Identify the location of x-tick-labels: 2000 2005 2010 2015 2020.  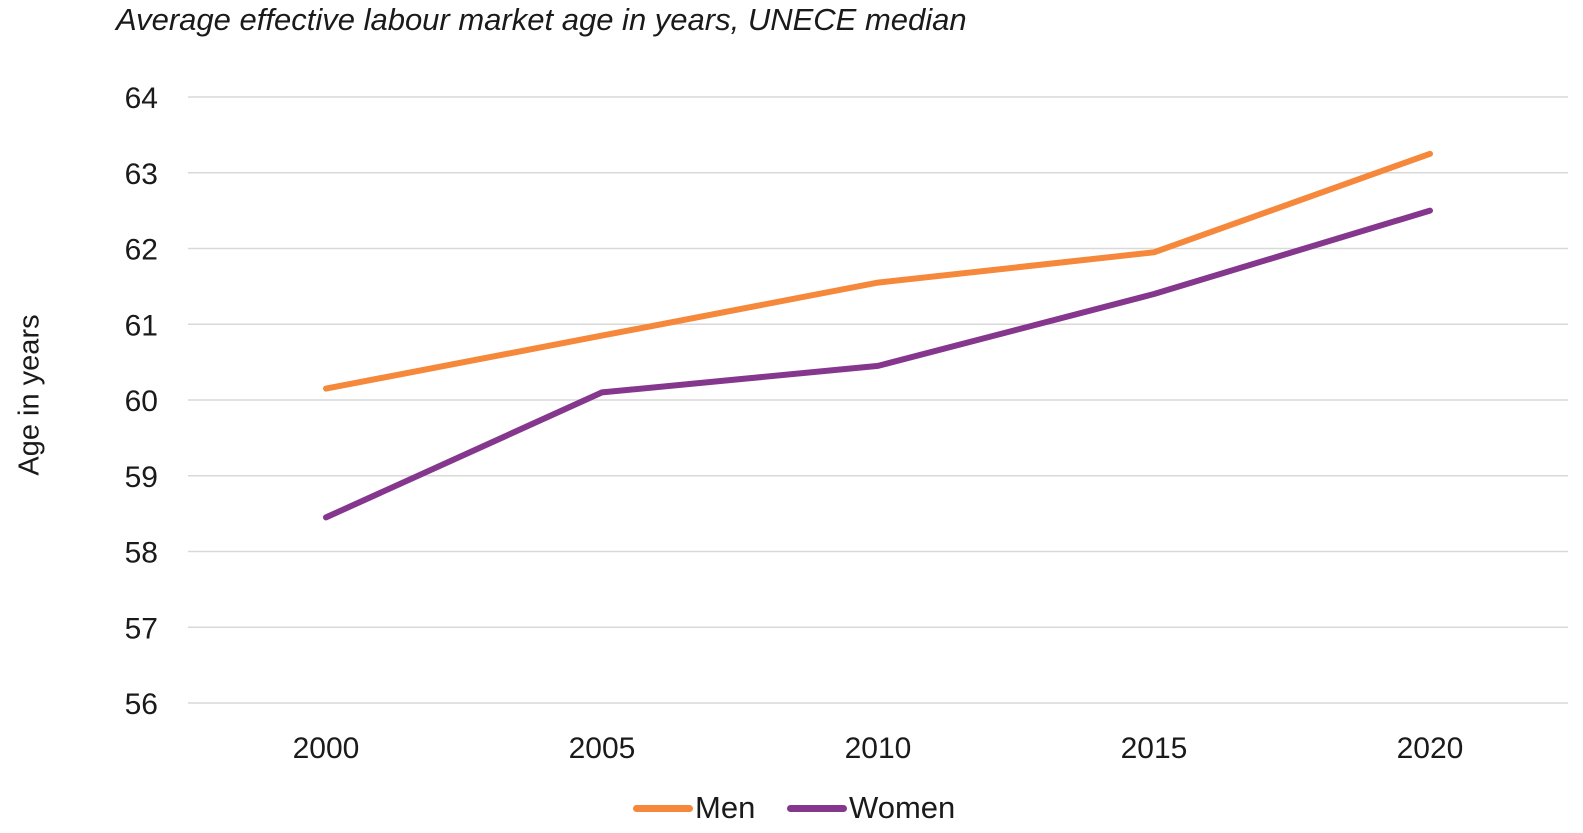
(878, 748).